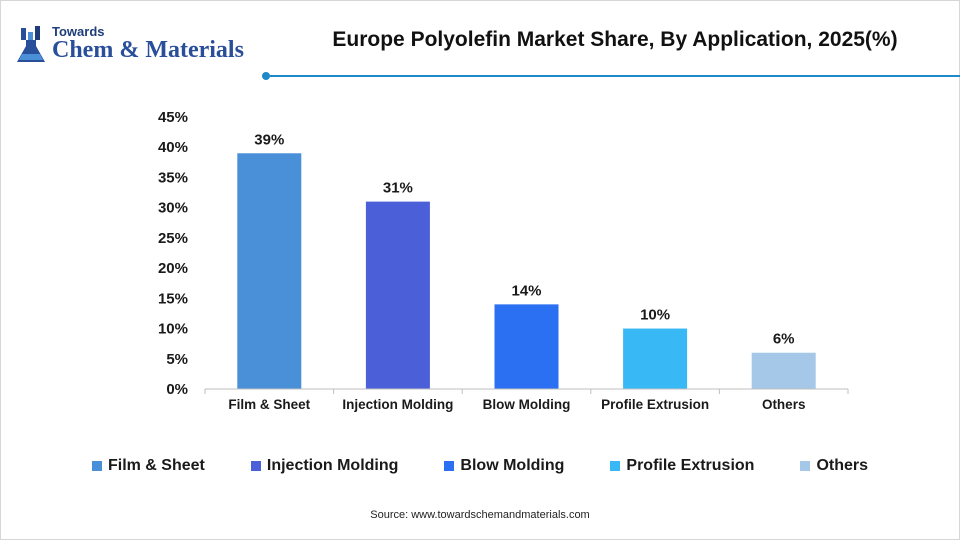  I want to click on legend-item: Film & Sheet, so click(148, 466).